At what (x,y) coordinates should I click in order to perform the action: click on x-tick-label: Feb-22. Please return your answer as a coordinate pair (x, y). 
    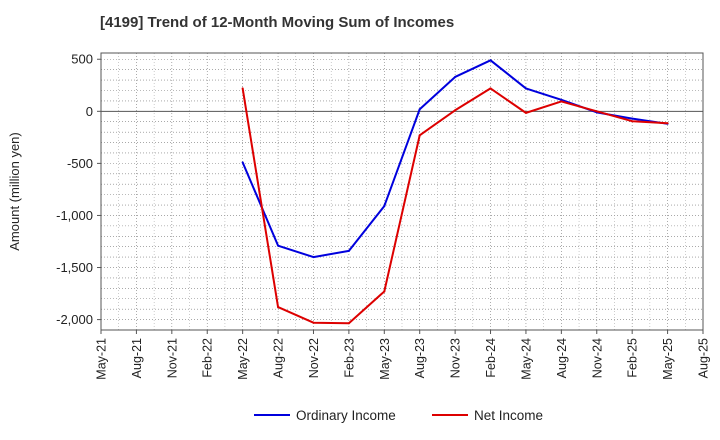
    Looking at the image, I should click on (208, 358).